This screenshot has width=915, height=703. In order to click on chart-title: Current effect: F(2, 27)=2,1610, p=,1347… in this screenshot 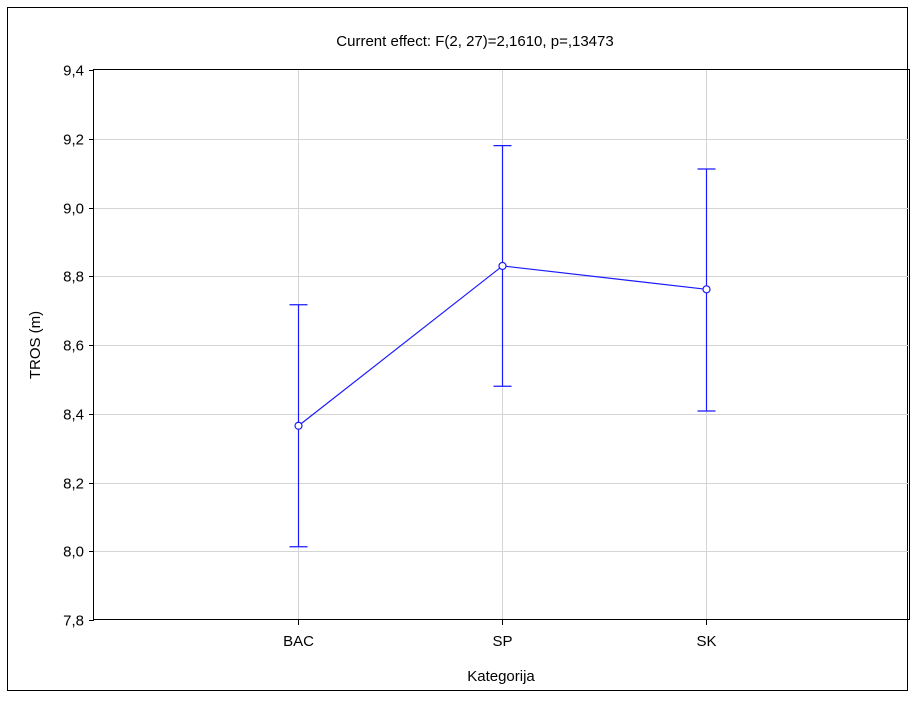, I will do `click(474, 41)`.